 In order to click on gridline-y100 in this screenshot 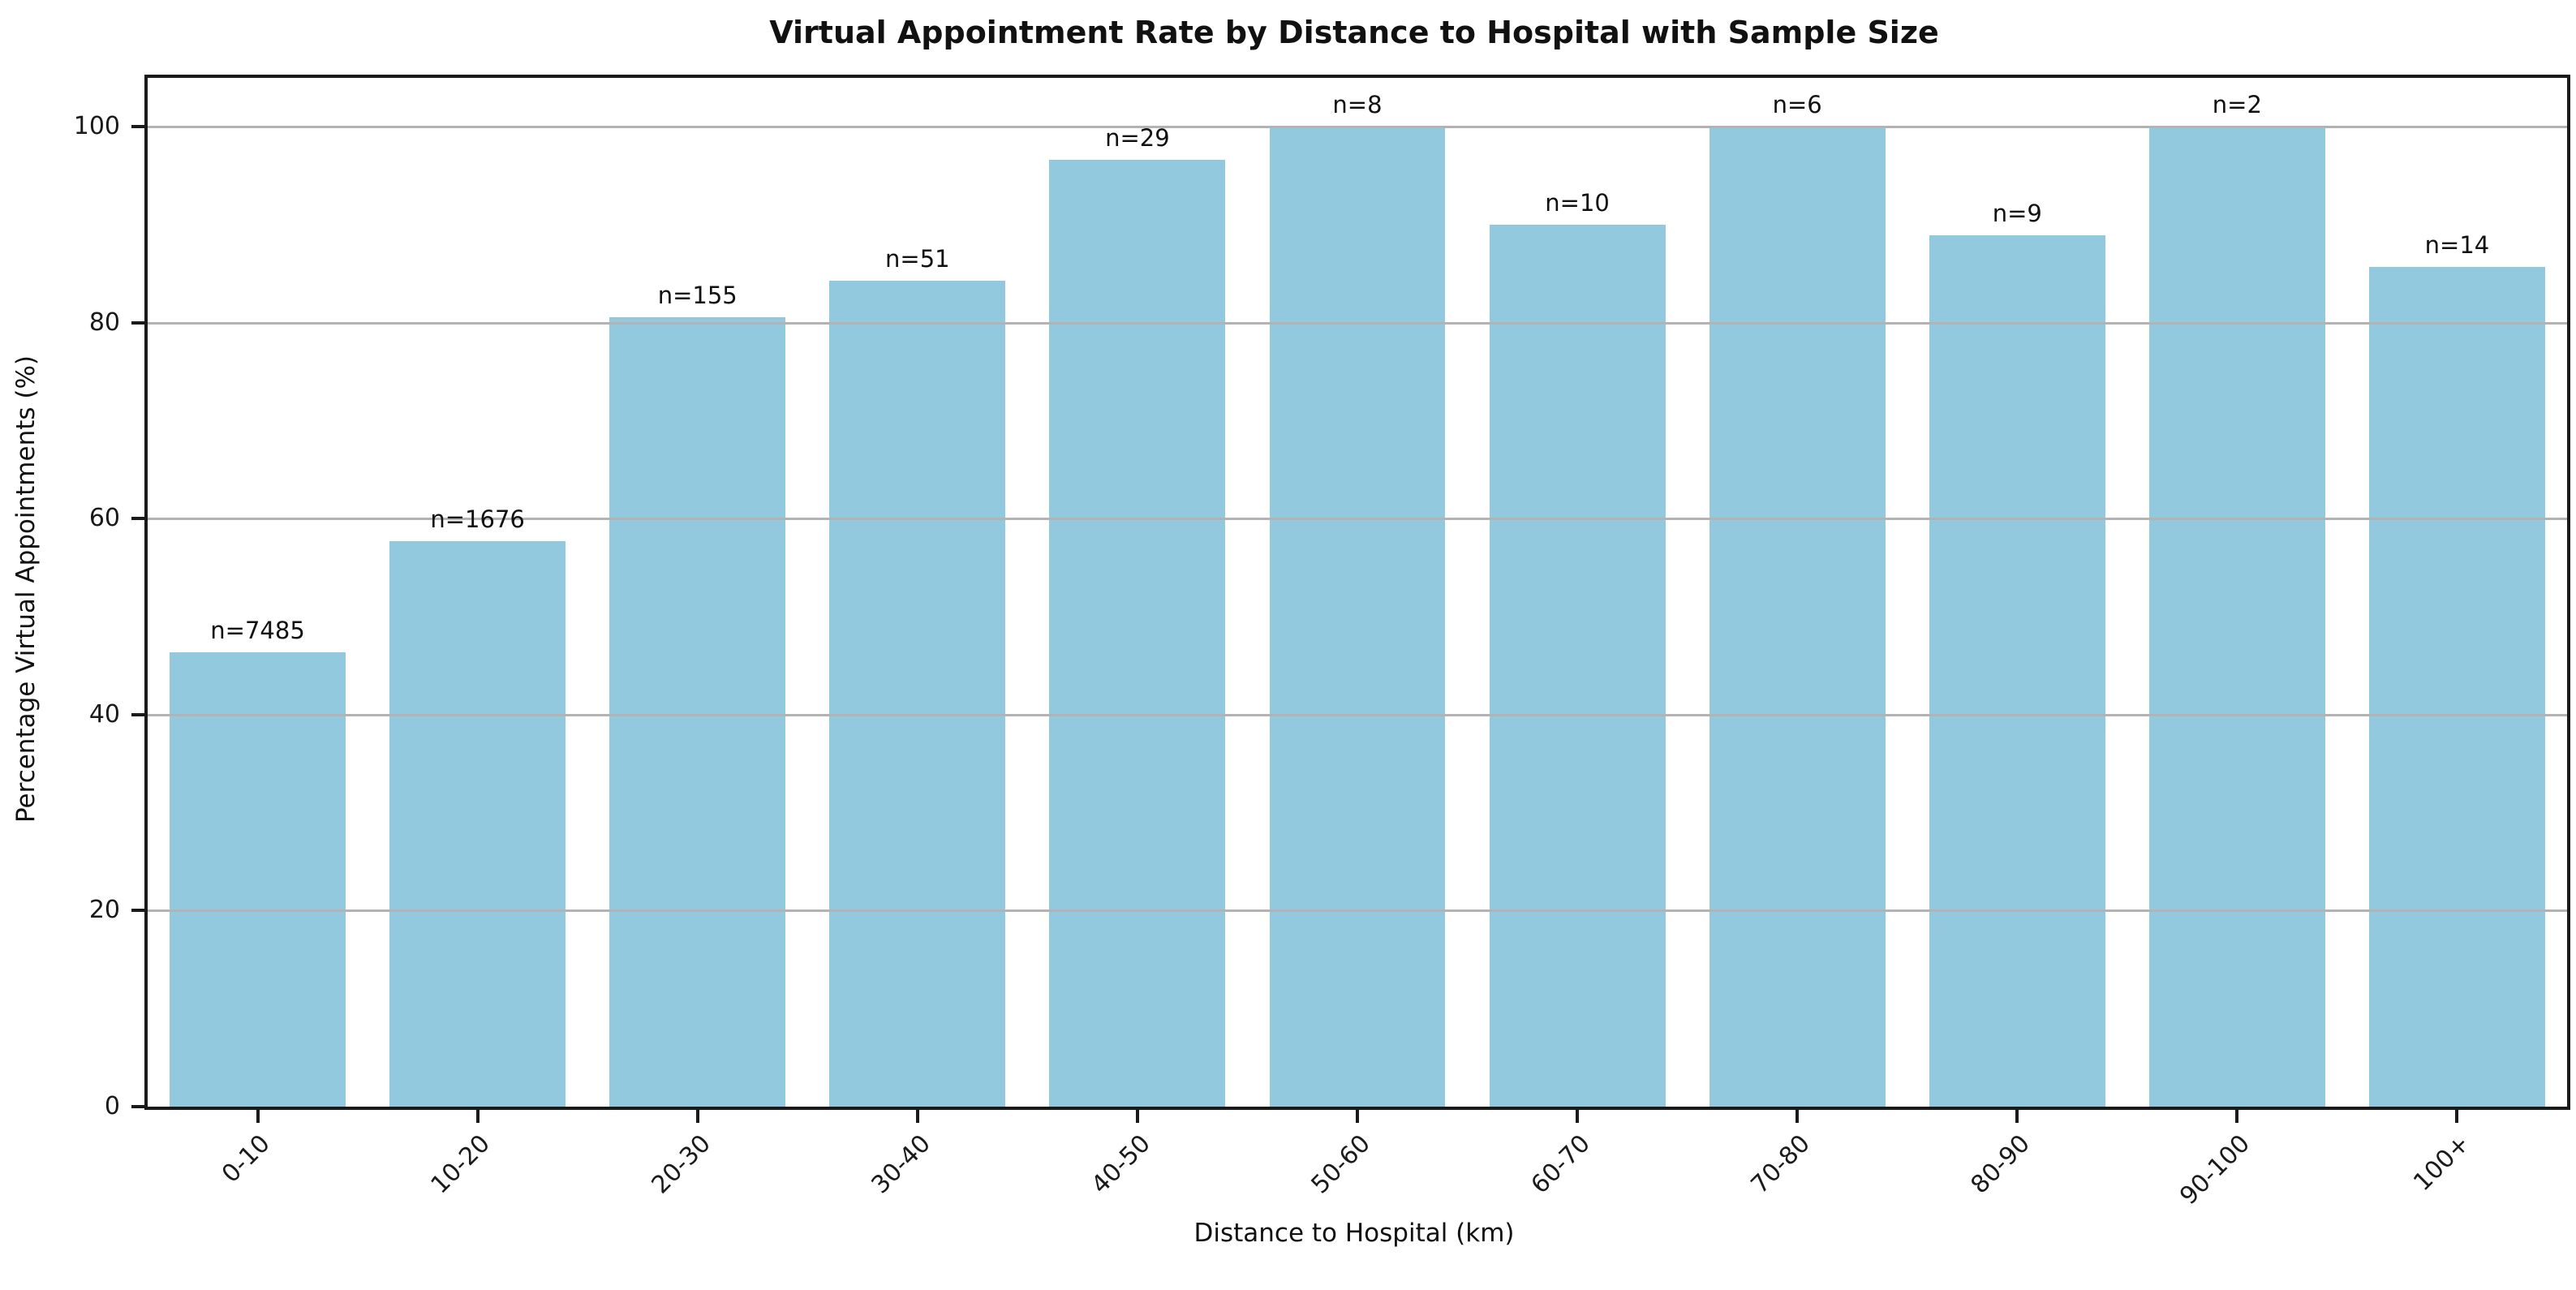, I will do `click(1357, 127)`.